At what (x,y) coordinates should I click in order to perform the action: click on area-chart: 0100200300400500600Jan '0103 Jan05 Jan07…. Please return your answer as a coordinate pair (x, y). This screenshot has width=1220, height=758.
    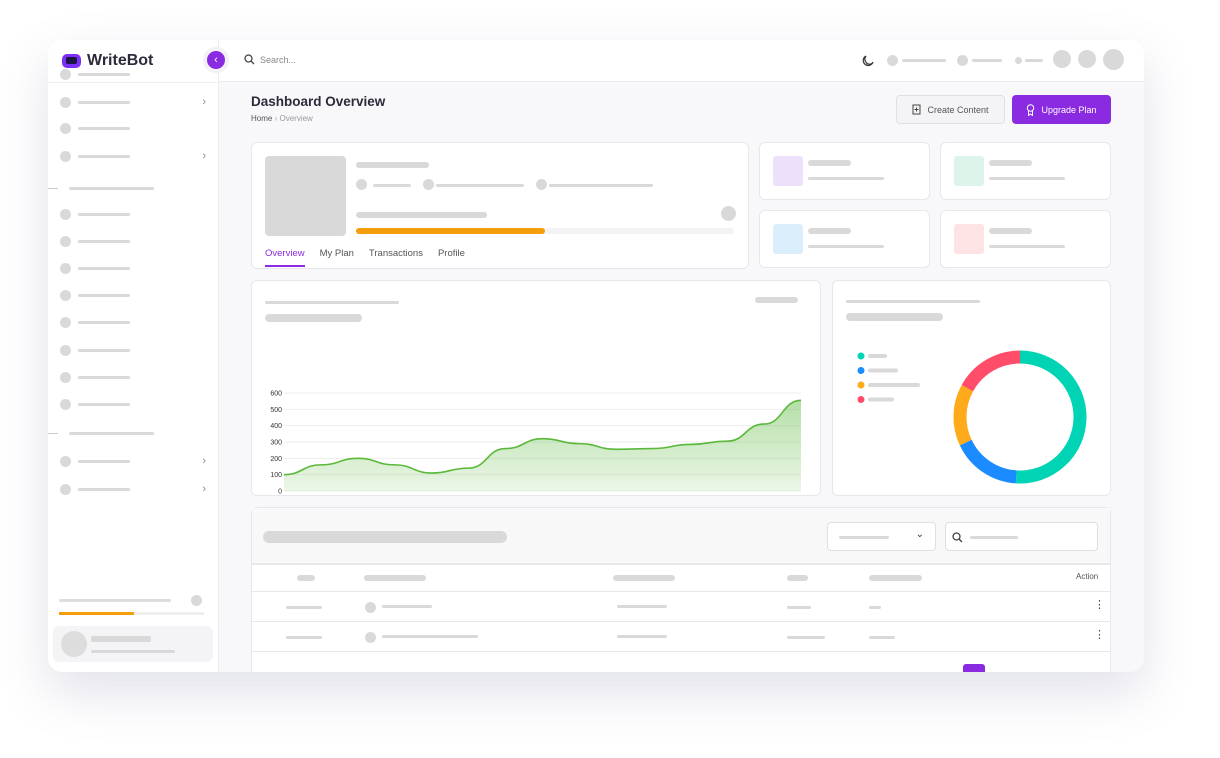
    Looking at the image, I should click on (536, 443).